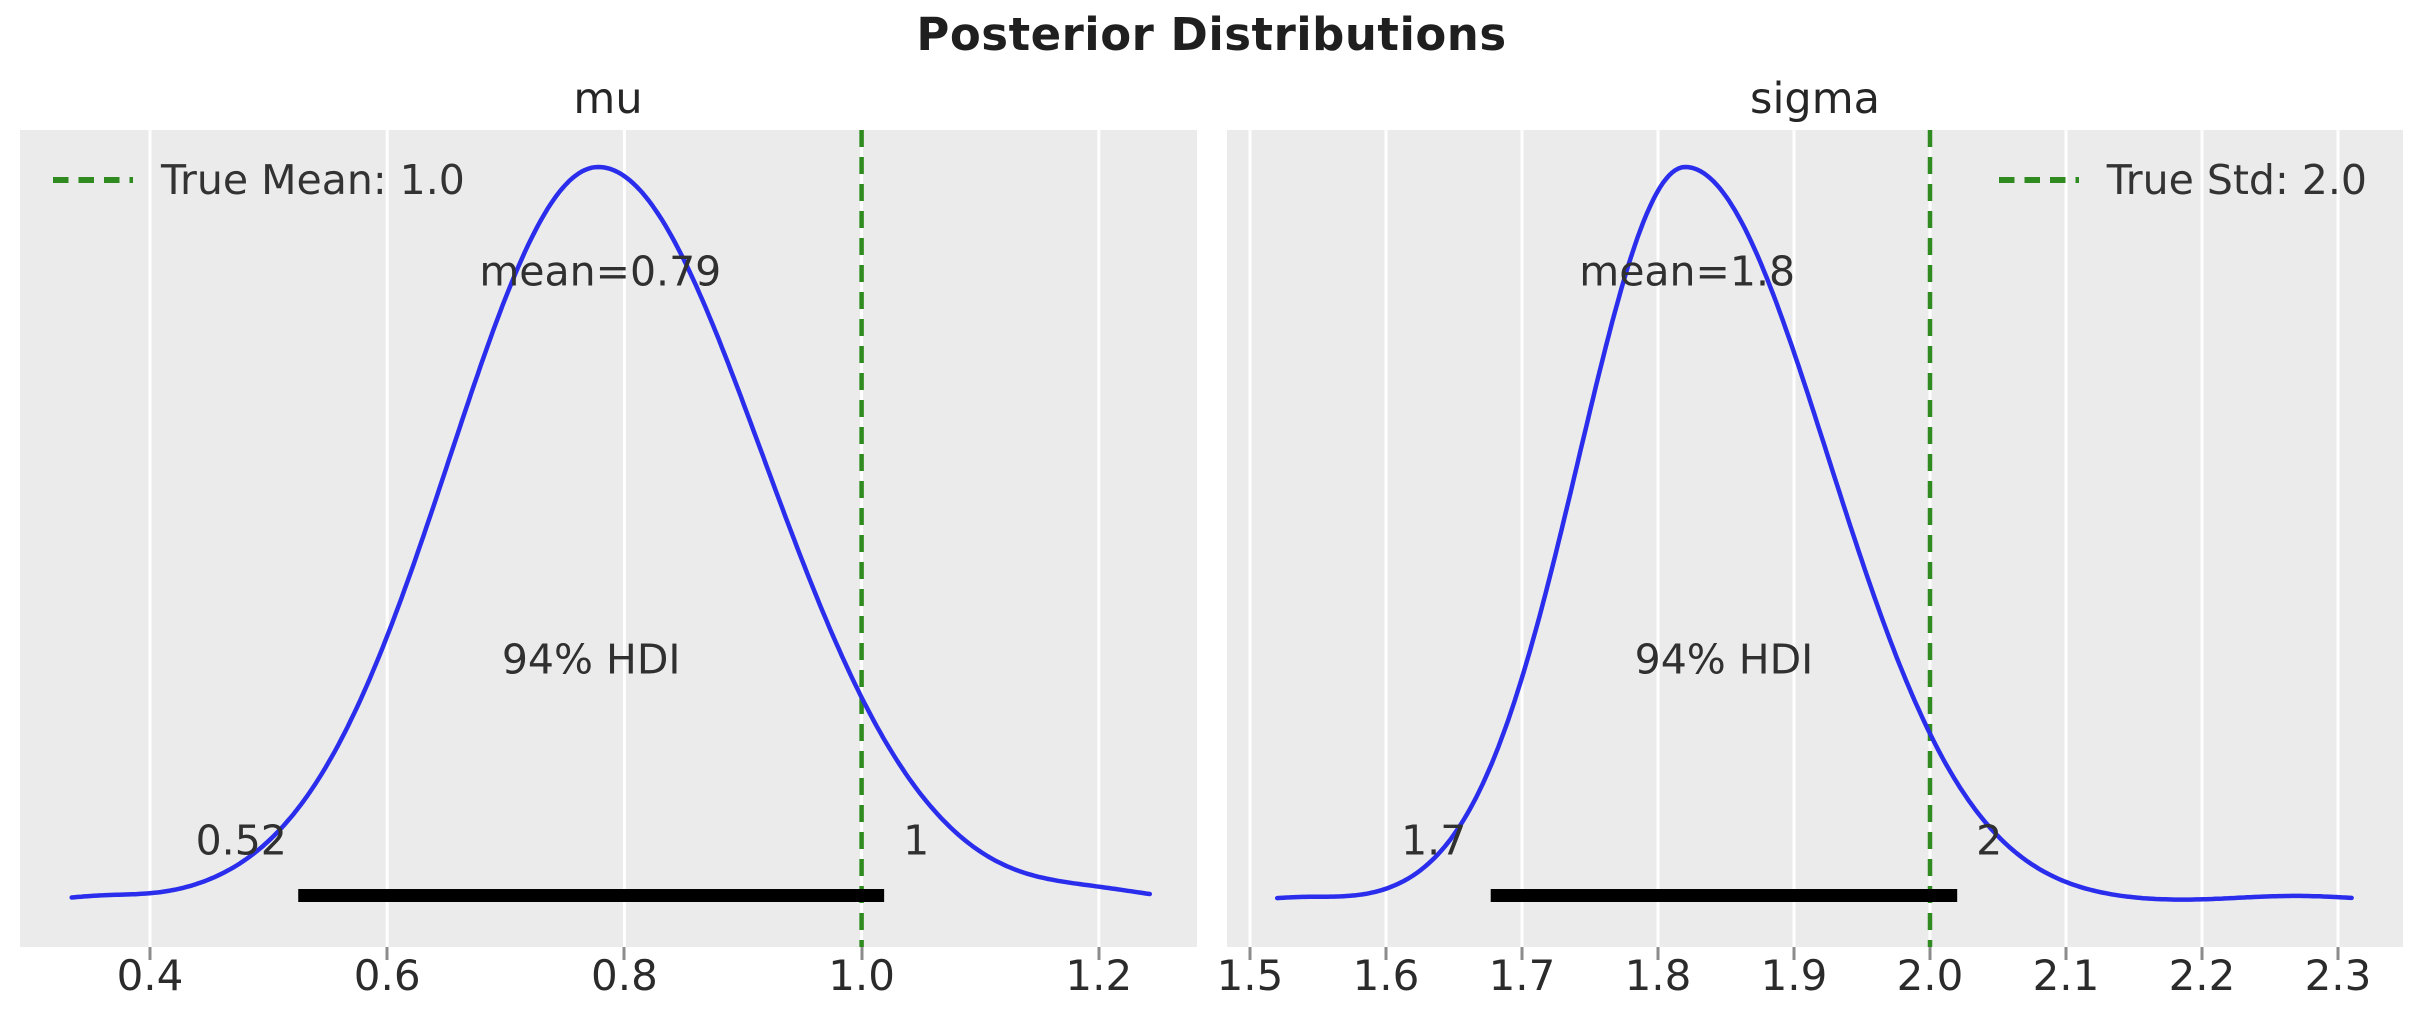 This screenshot has height=1023, width=2423. Describe the element at coordinates (1211, 34) in the screenshot. I see `figure-title: Posterior Distributions` at that location.